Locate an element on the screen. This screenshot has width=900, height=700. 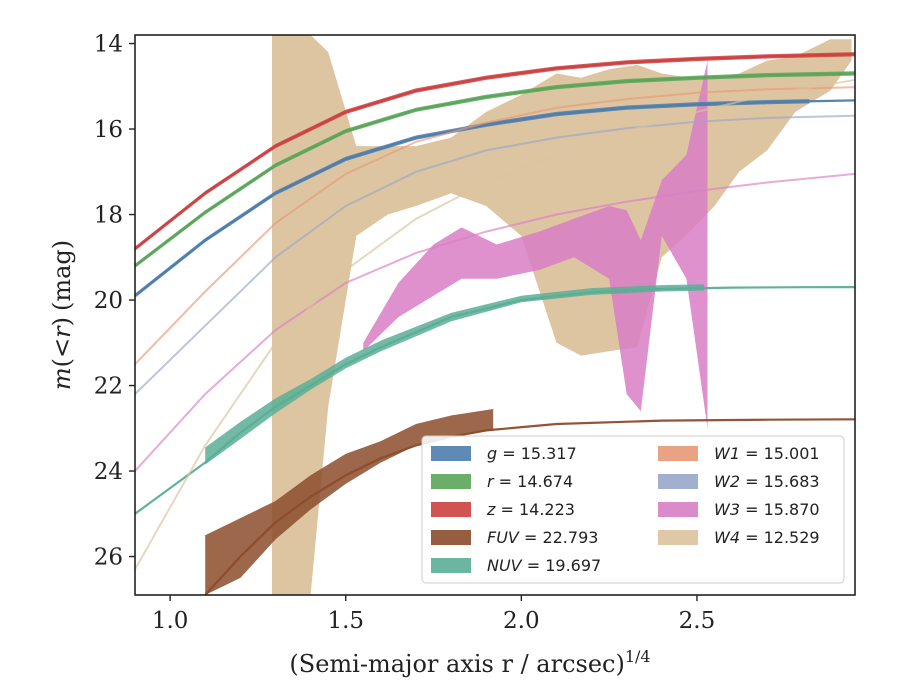
y-axis-ticks: 14 16 18 20 22 24 26 is located at coordinates (114, 301).